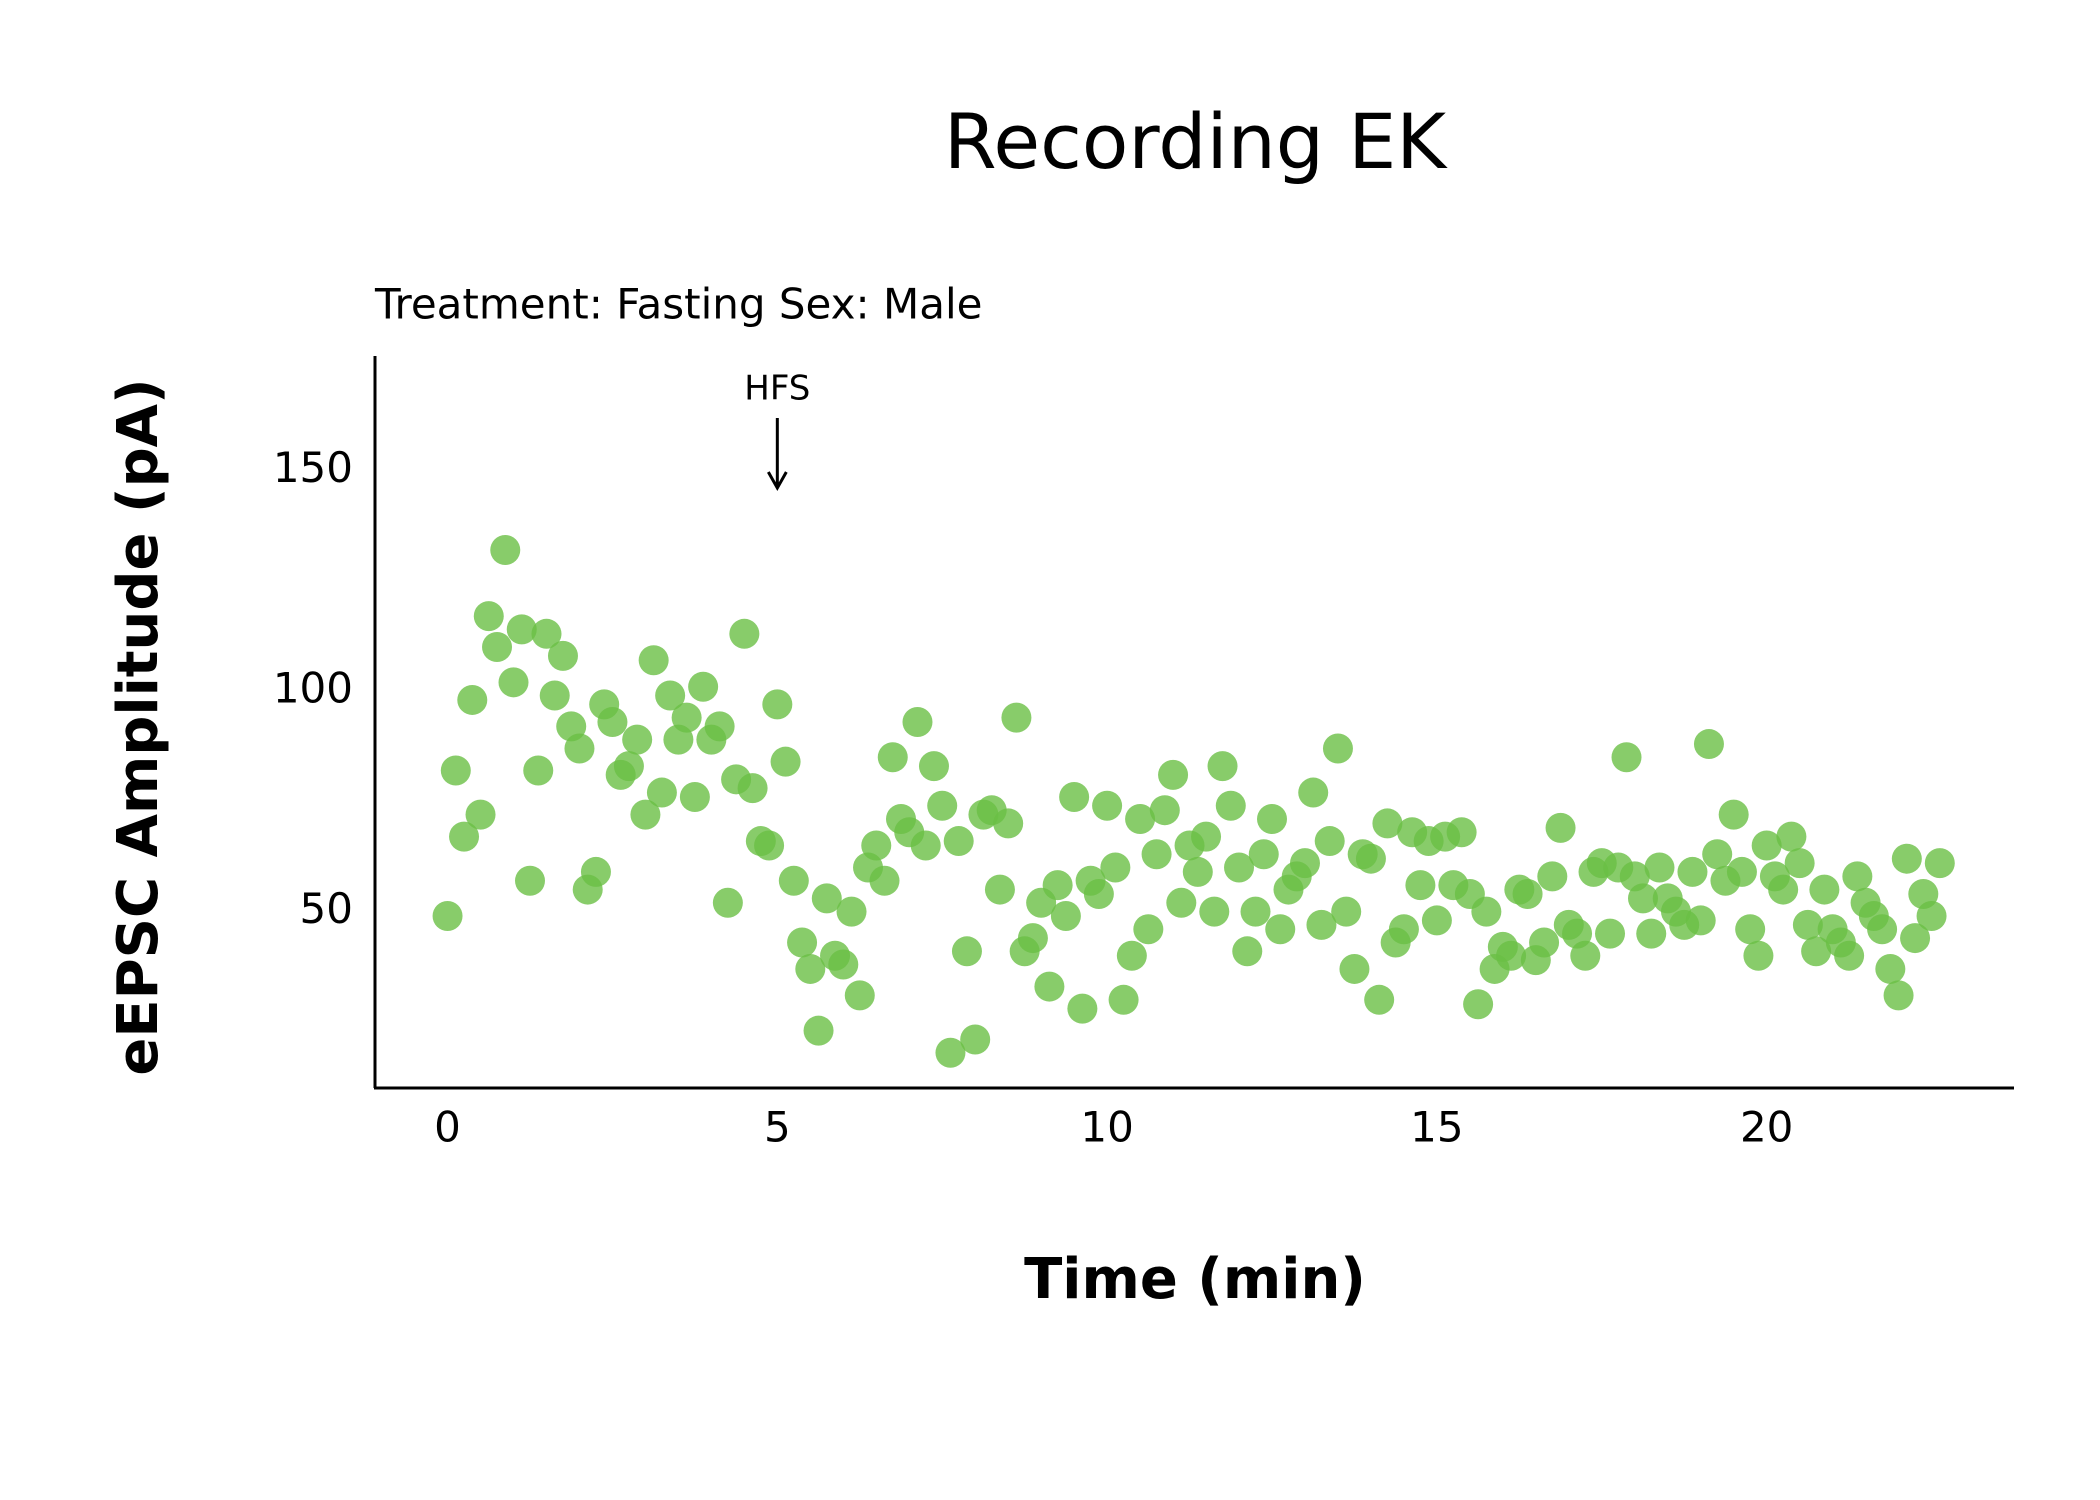 This screenshot has height=1500, width=2100. Describe the element at coordinates (1436, 1127) in the screenshot. I see `x-tick-label: 15` at that location.